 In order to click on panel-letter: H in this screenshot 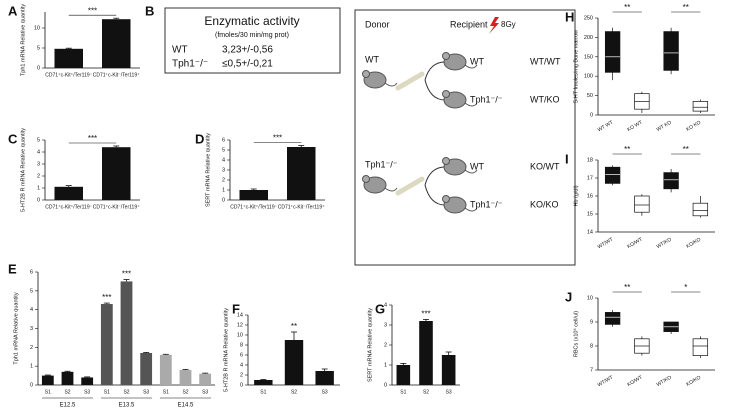, I will do `click(569, 16)`.